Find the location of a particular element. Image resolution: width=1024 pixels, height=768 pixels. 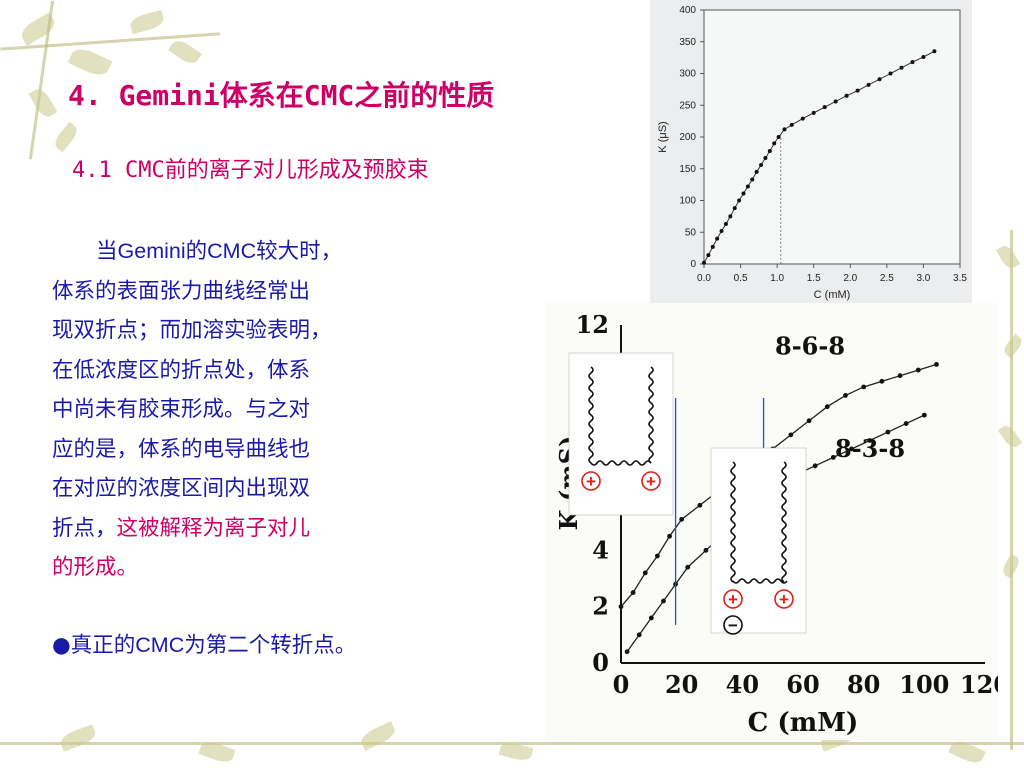

bullet-text: 为第二个转折点。 is located at coordinates (270, 645).